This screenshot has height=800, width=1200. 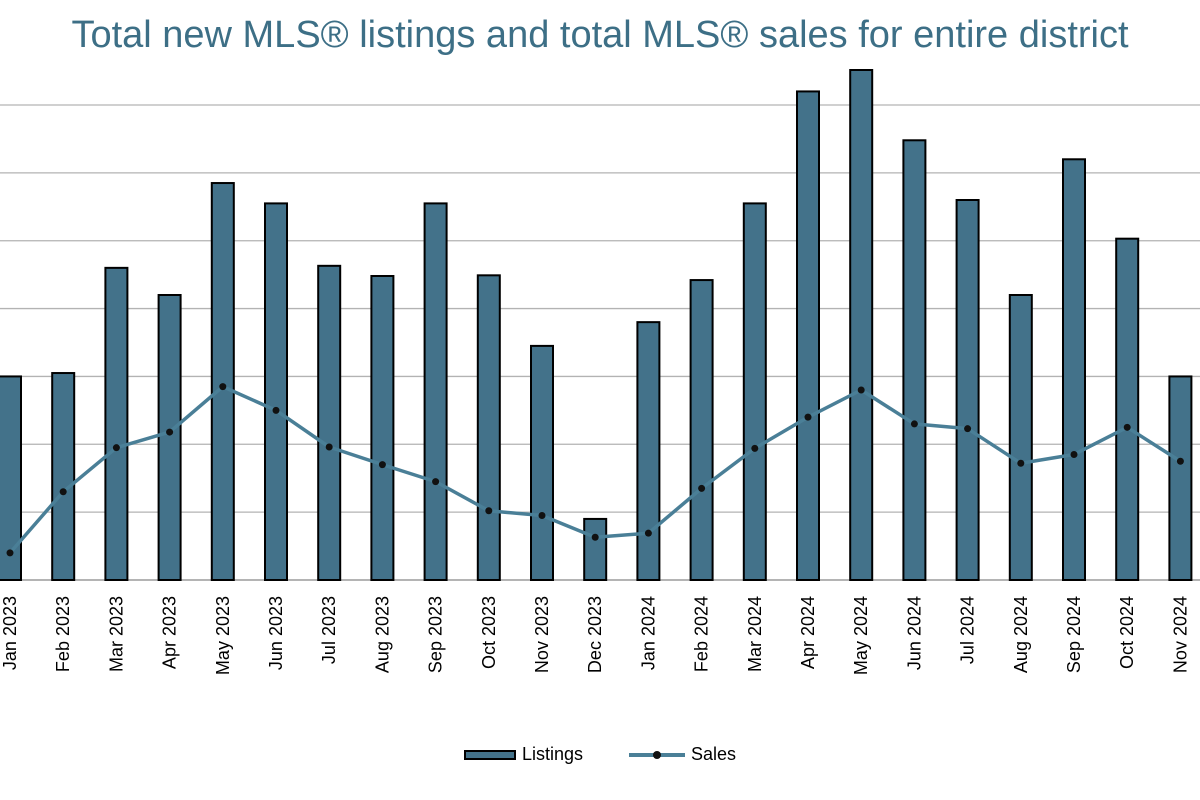 I want to click on x-tick-label: Nov 2024, so click(x=1180, y=634).